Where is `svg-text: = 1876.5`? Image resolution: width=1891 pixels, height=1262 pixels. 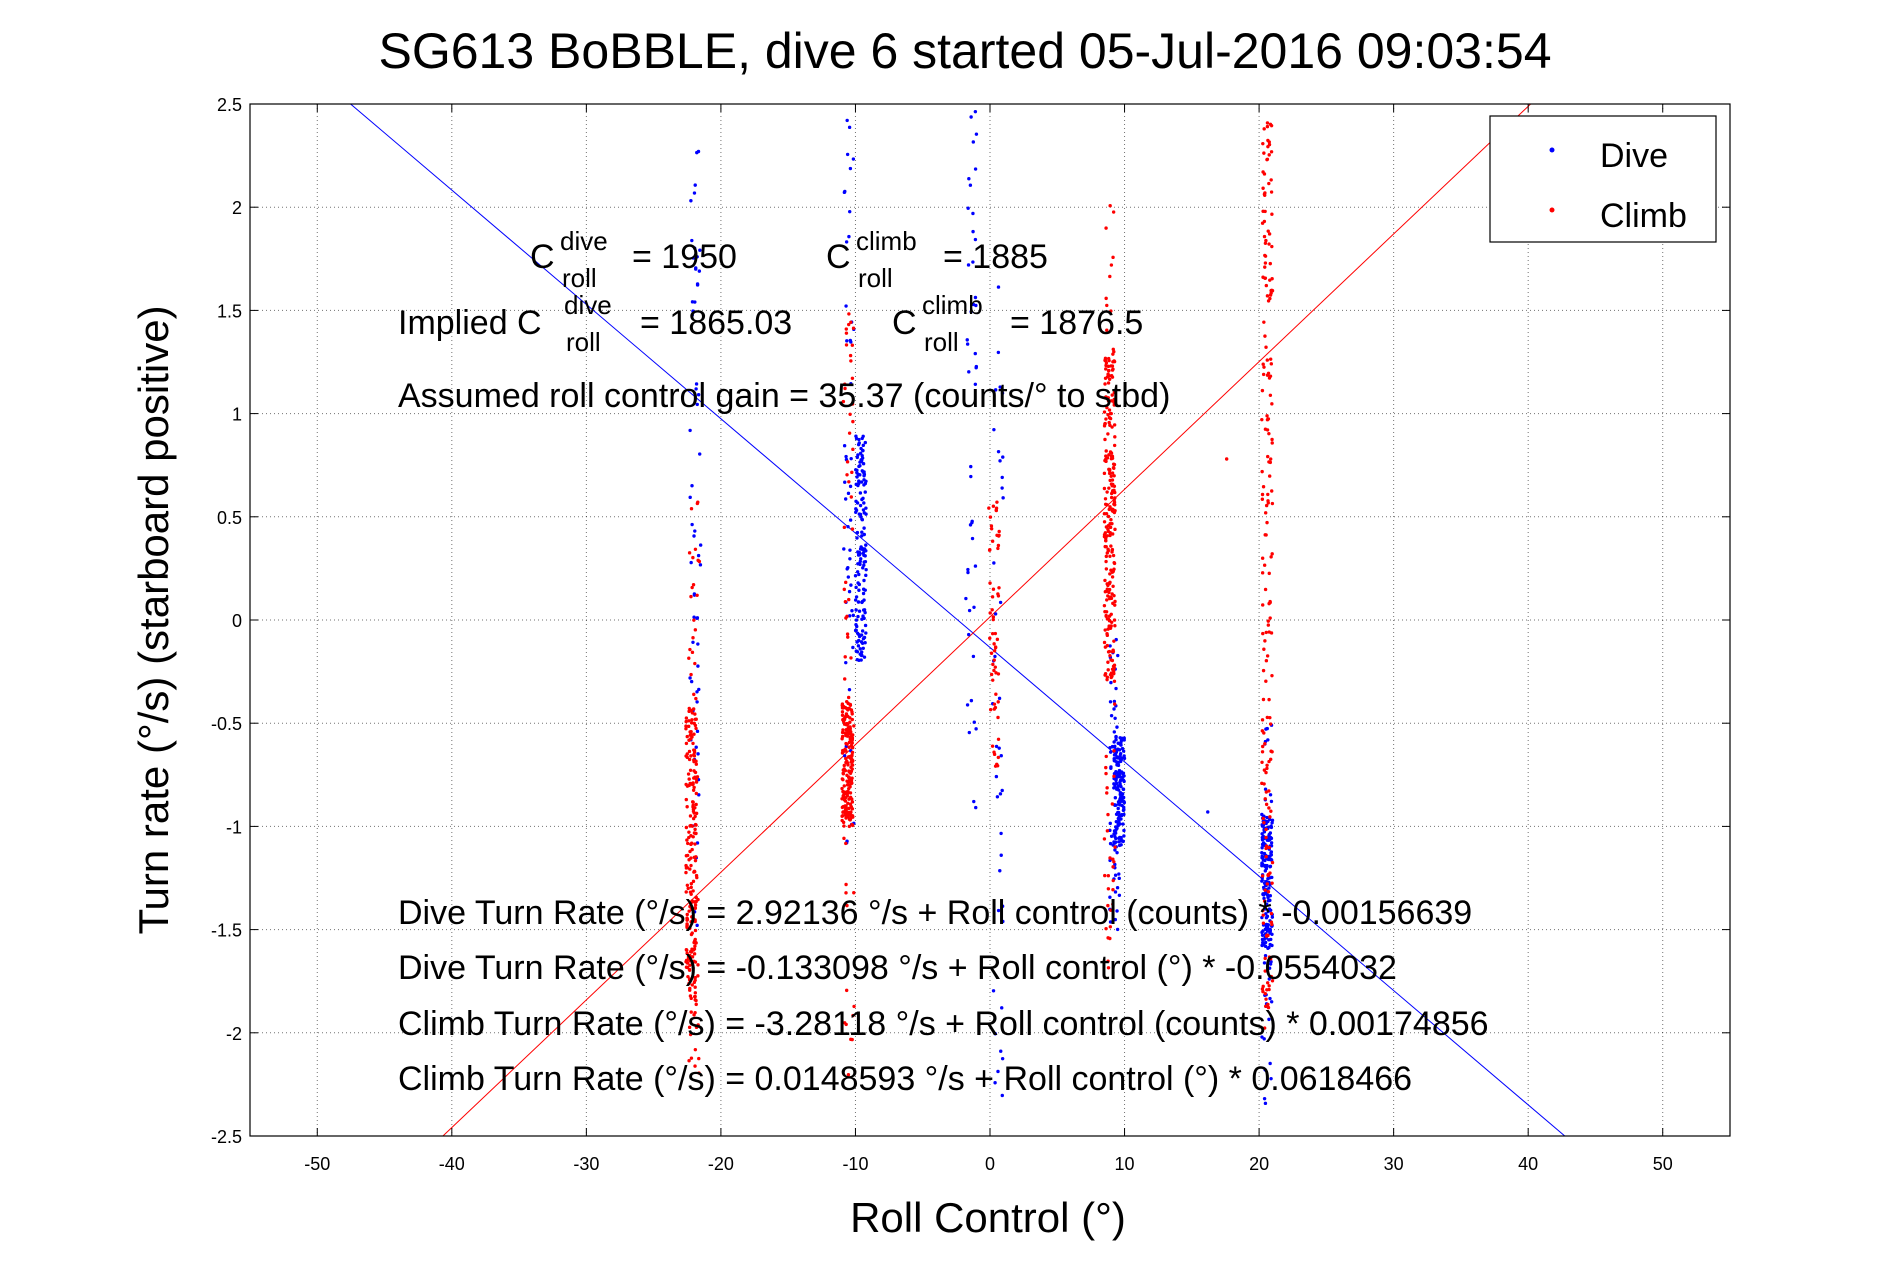 svg-text: = 1876.5 is located at coordinates (1076, 323).